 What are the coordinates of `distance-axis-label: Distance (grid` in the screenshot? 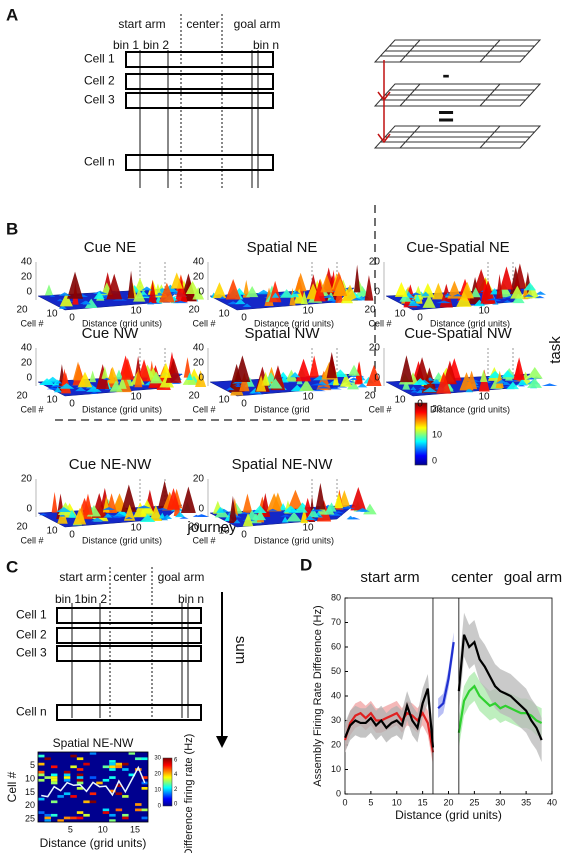 It's located at (282, 409).